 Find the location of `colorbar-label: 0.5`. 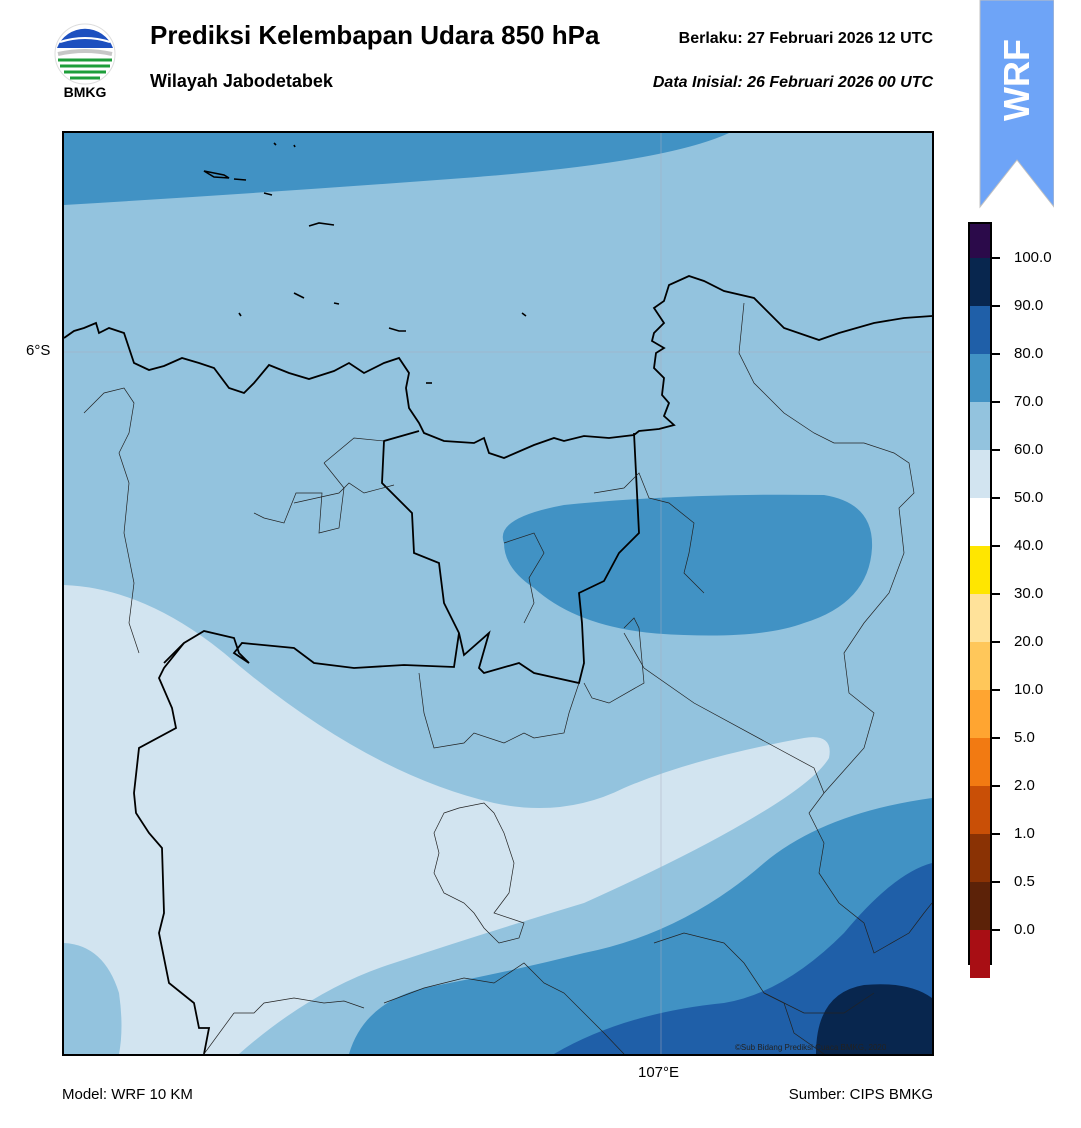

colorbar-label: 0.5 is located at coordinates (1024, 881).